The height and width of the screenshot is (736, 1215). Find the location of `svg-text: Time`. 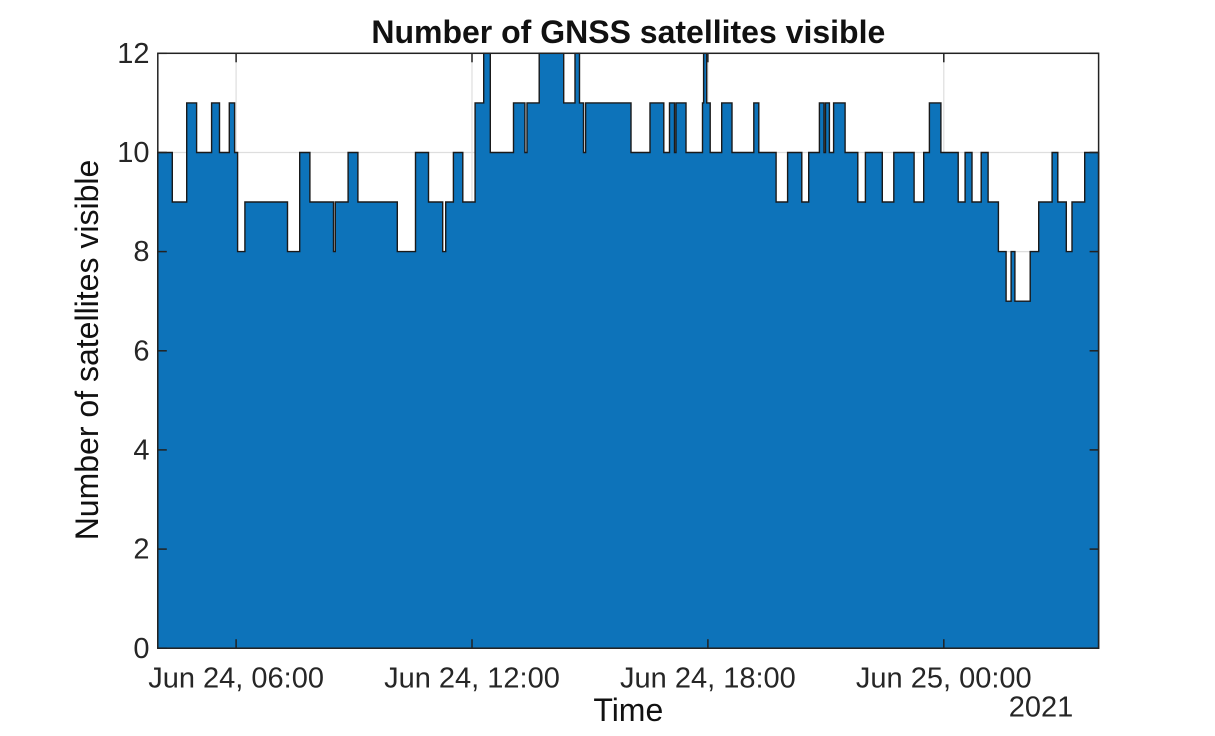

svg-text: Time is located at coordinates (628, 710).